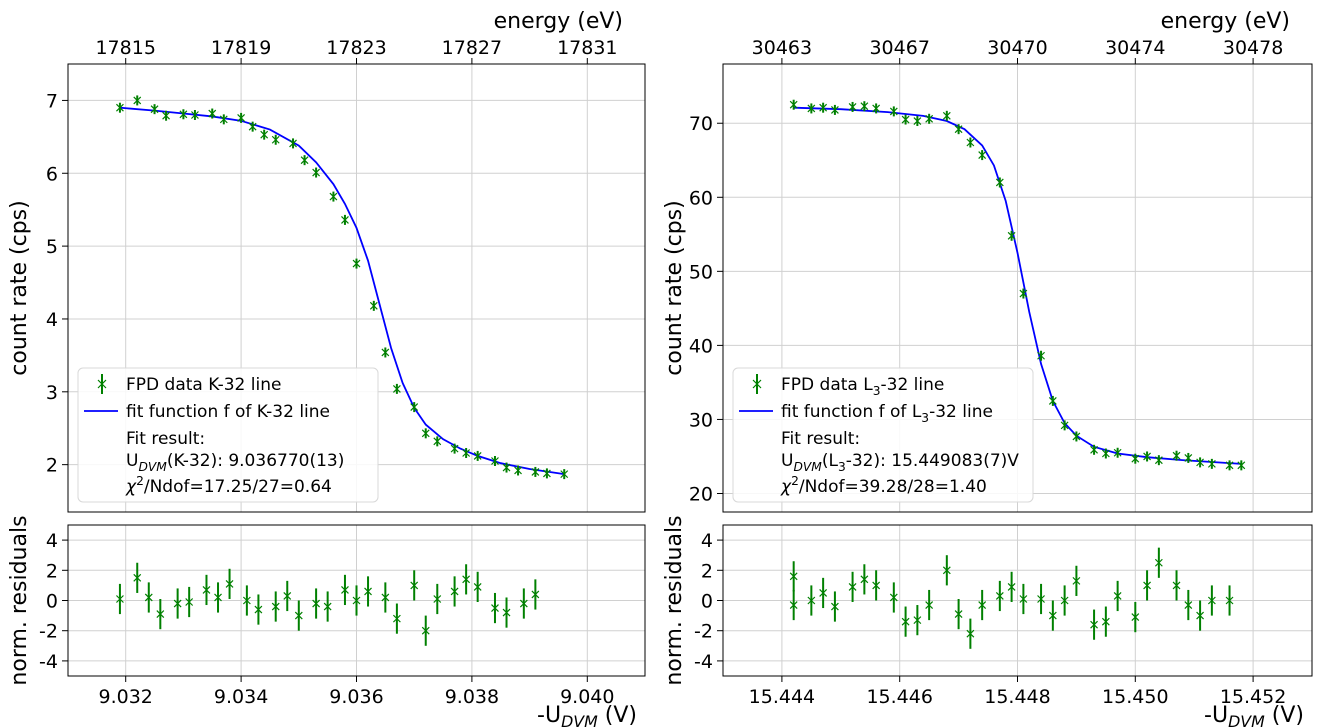  I want to click on residual-frame, so click(1017, 600).